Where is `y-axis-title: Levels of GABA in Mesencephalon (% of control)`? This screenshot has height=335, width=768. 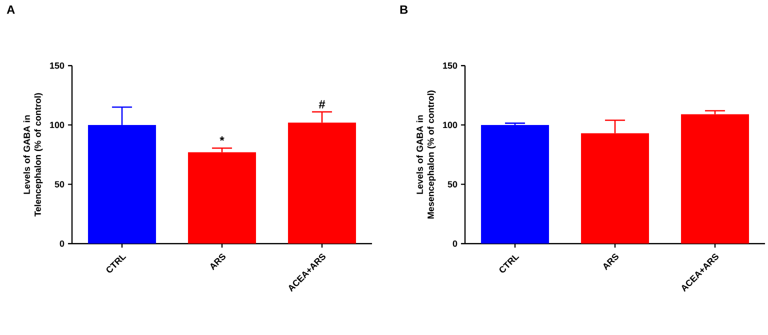
y-axis-title: Levels of GABA in Mesencephalon (% of control) is located at coordinates (426, 154).